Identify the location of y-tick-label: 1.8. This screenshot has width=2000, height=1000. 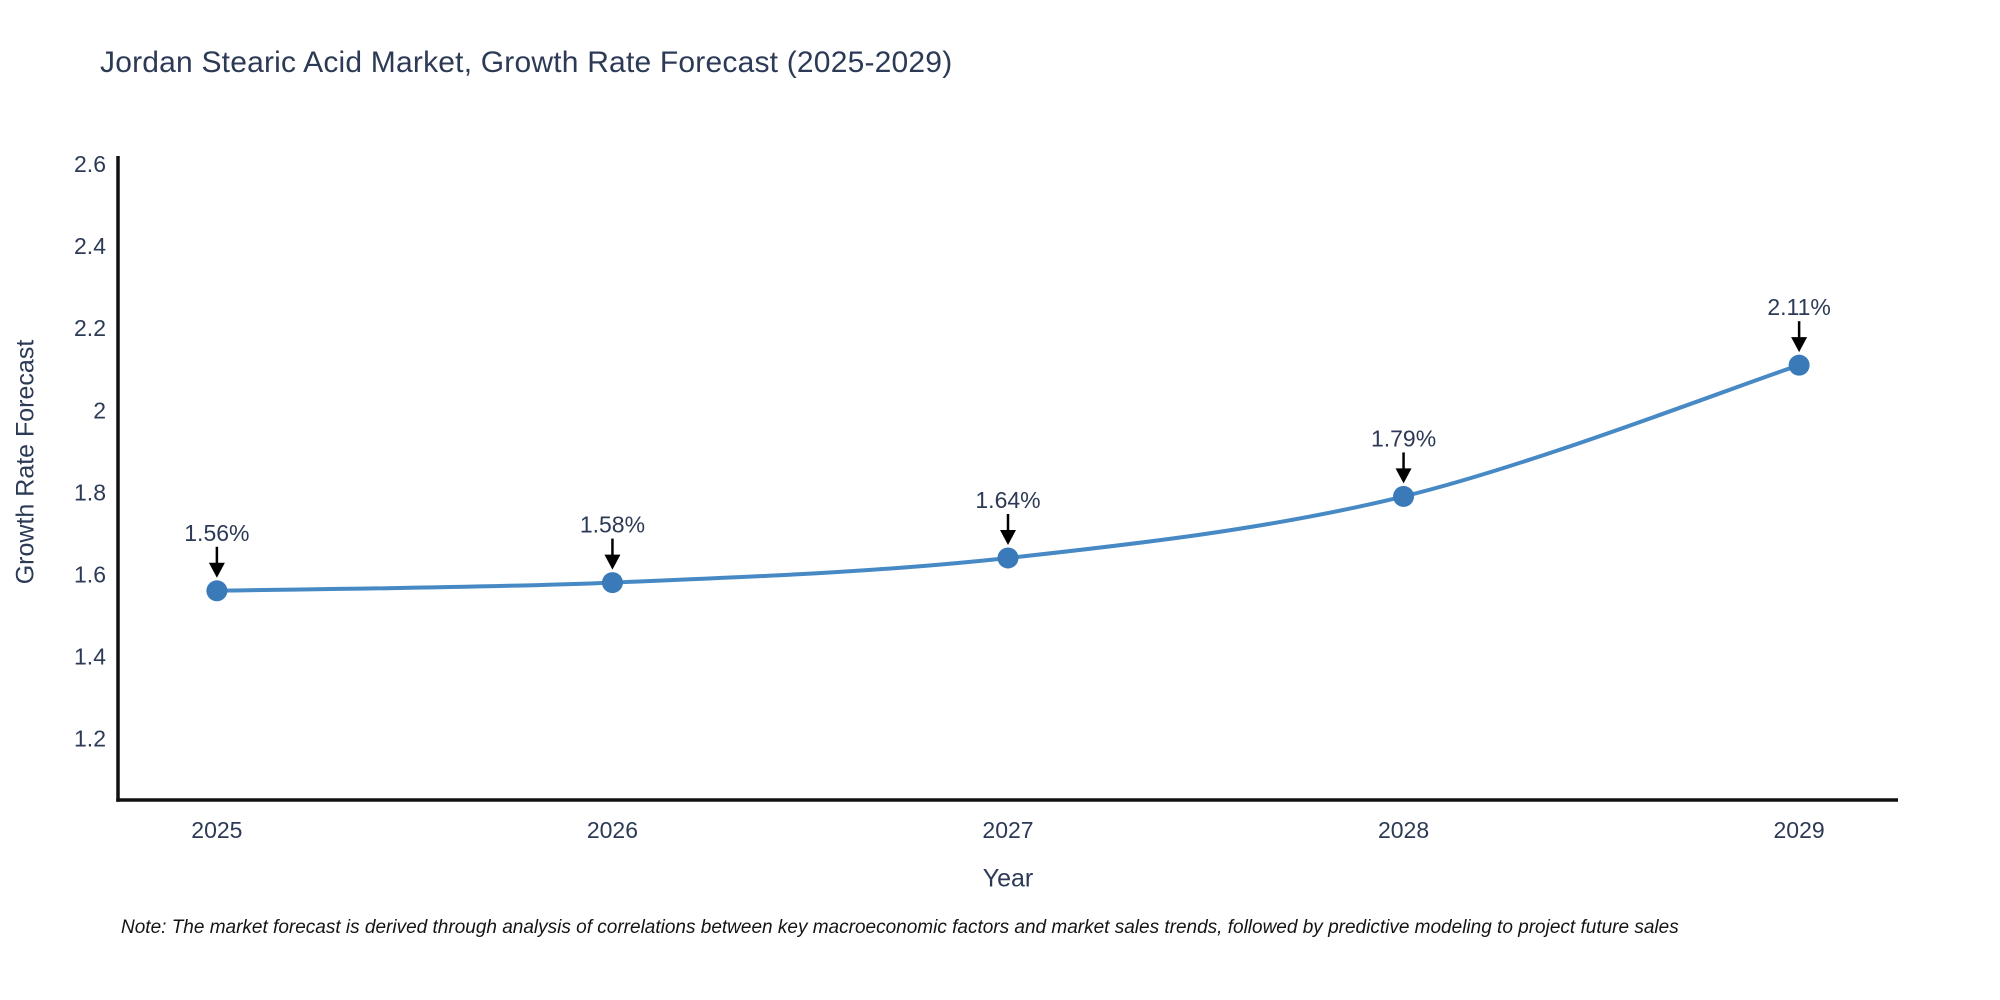
(90, 492).